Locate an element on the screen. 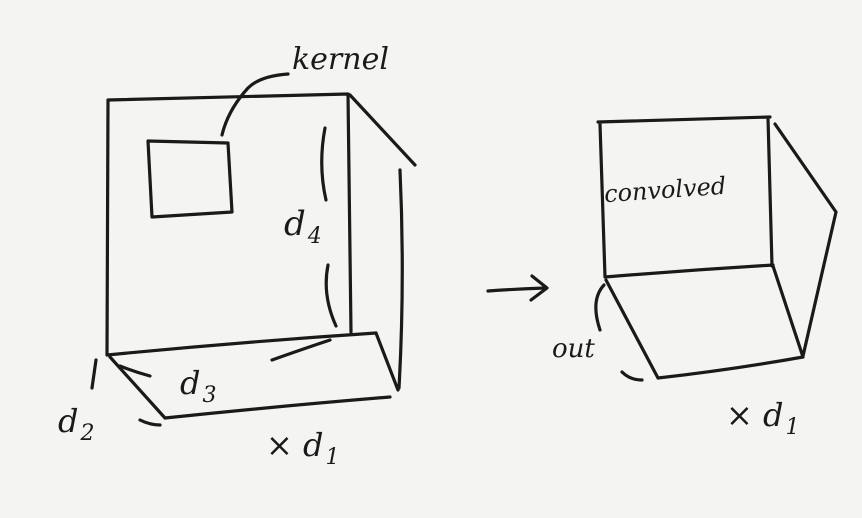  d4-brace is located at coordinates (329, 227).